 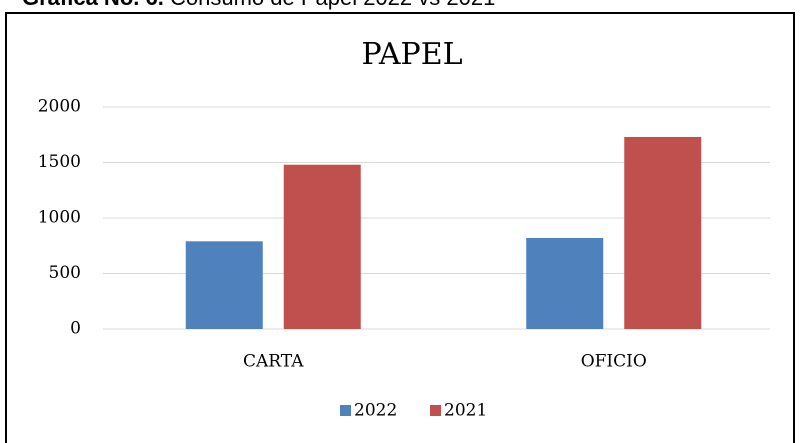 What do you see at coordinates (614, 362) in the screenshot?
I see `x-tick-label: OFICIO` at bounding box center [614, 362].